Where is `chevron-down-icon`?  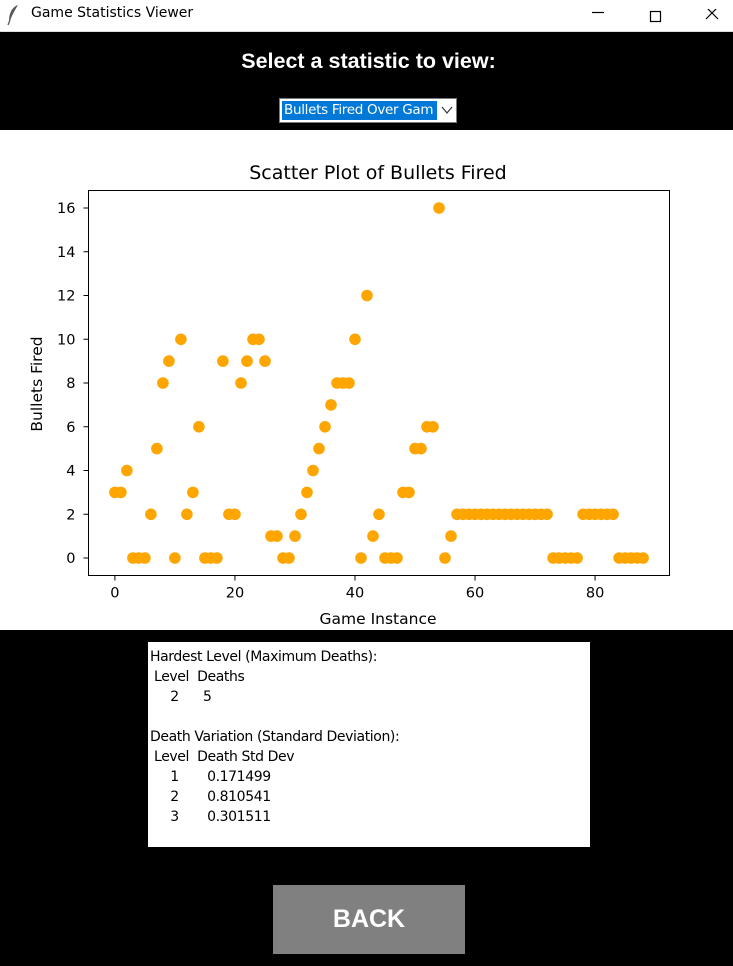
chevron-down-icon is located at coordinates (447, 110).